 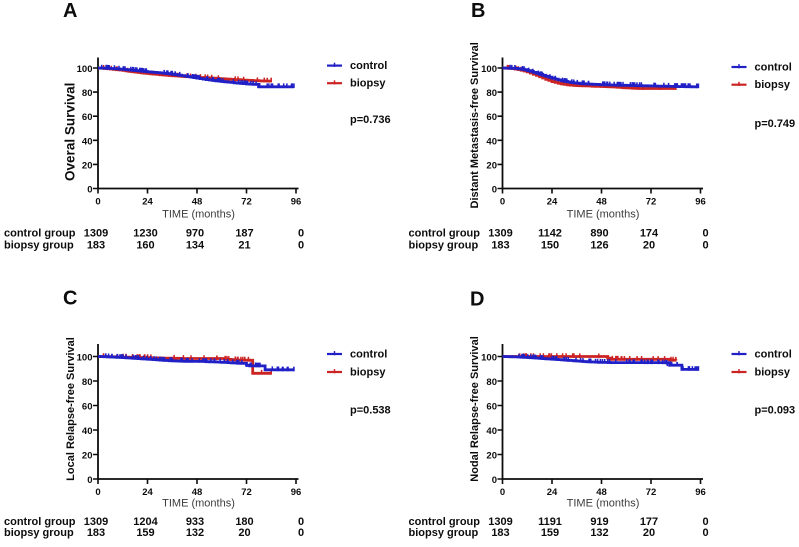 What do you see at coordinates (70, 132) in the screenshot?
I see `svg-text: Overal Survival` at bounding box center [70, 132].